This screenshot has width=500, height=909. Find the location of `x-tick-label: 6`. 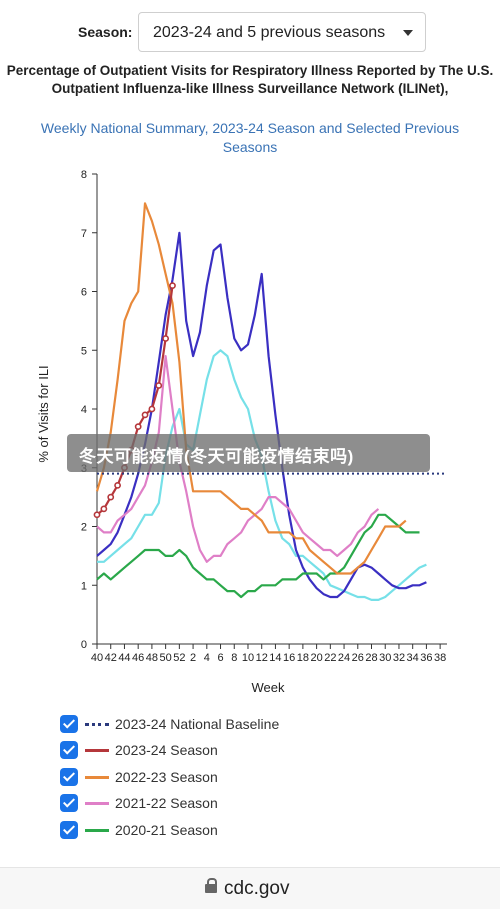

x-tick-label: 6 is located at coordinates (220, 658).